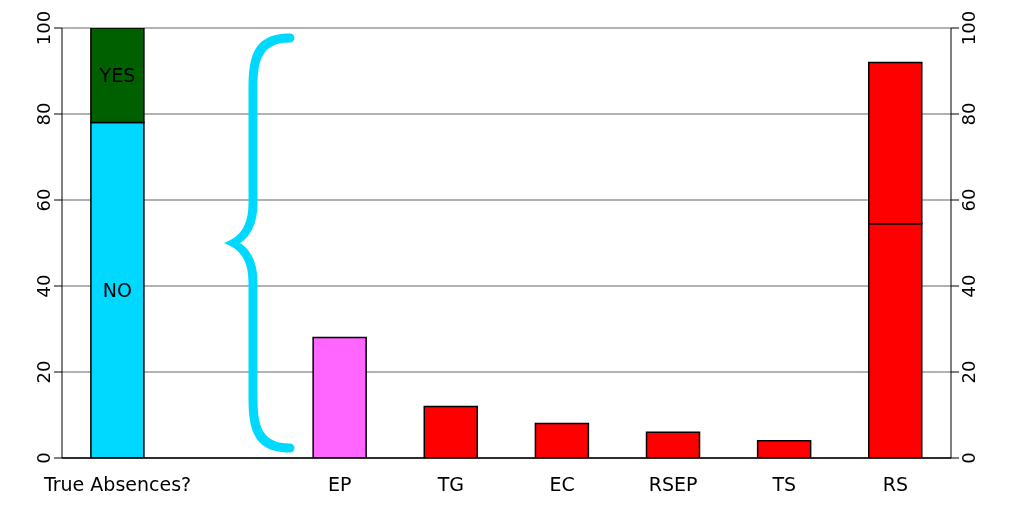  What do you see at coordinates (44, 458) in the screenshot?
I see `y-tick-label: 0` at bounding box center [44, 458].